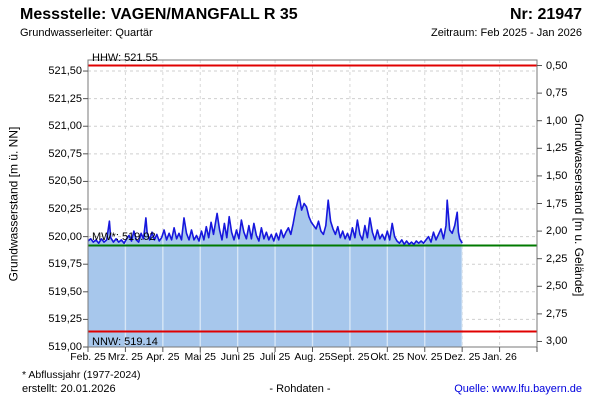 This screenshot has width=600, height=400. I want to click on x-tick-month-label: Mai 25, so click(200, 357).